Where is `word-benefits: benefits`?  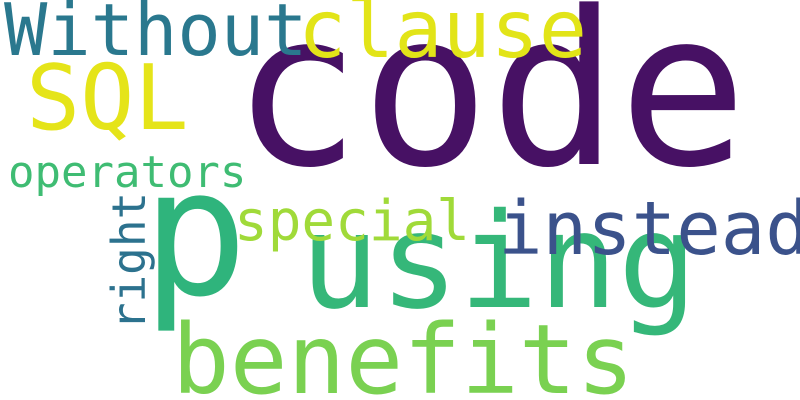 word-benefits: benefits is located at coordinates (403, 352).